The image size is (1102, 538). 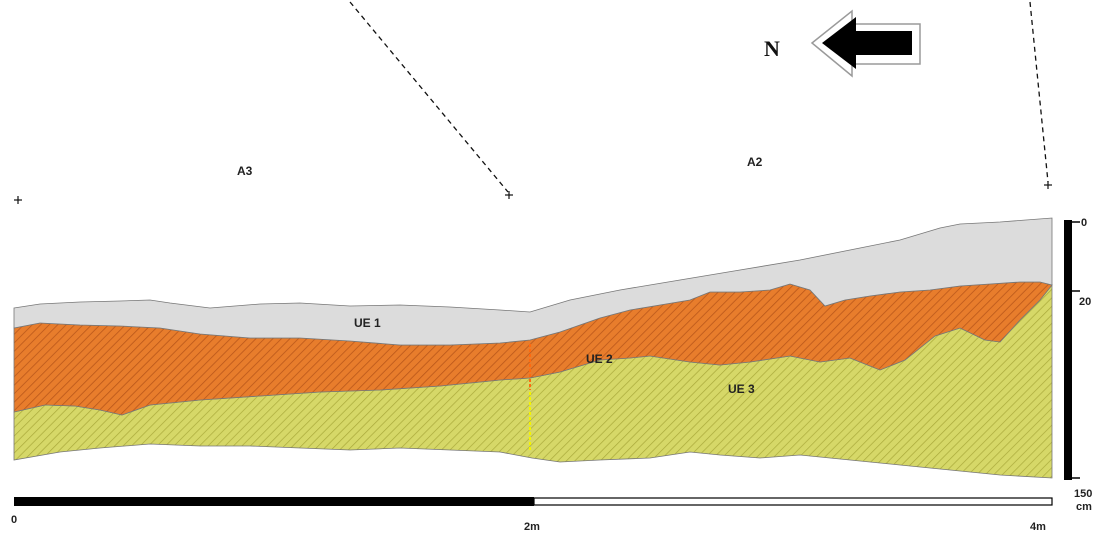 What do you see at coordinates (14, 520) in the screenshot?
I see `horizontal-tick-0: 0` at bounding box center [14, 520].